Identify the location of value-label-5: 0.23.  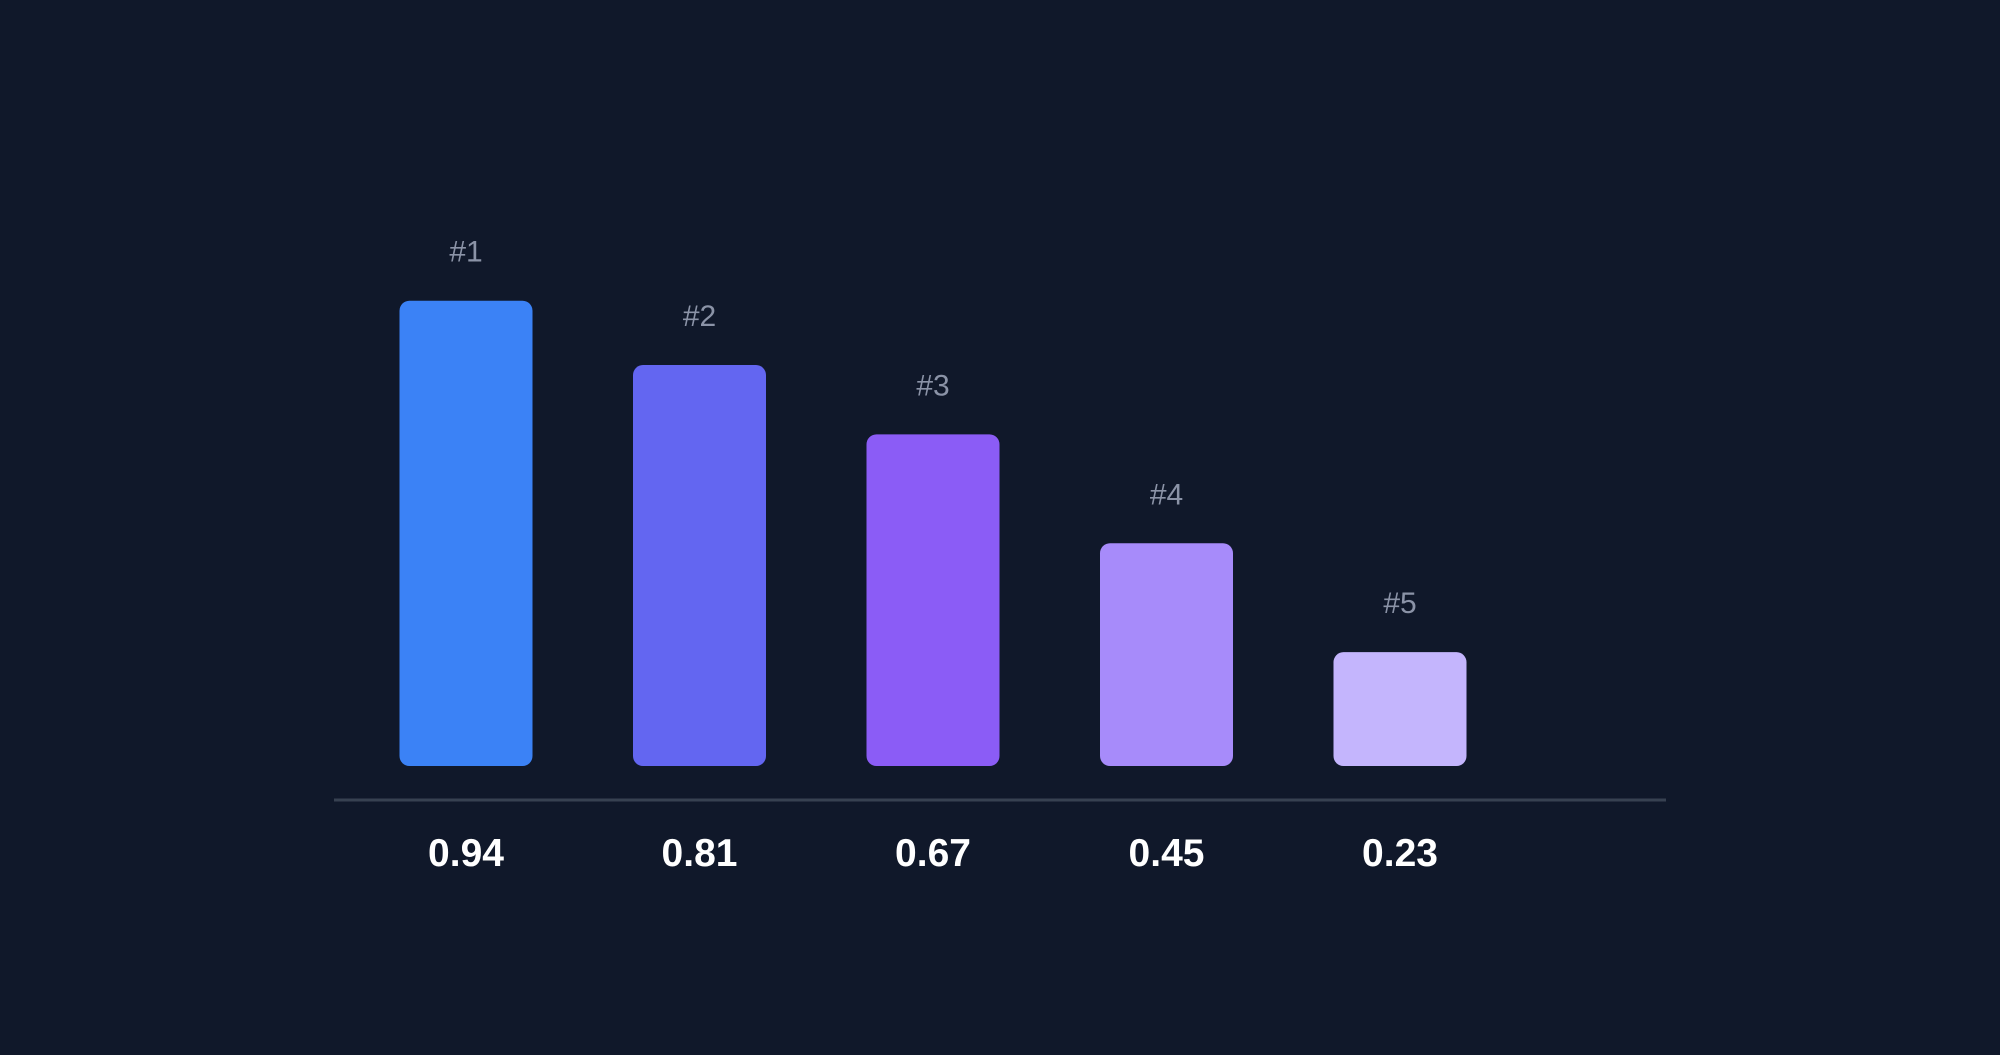
(1400, 853).